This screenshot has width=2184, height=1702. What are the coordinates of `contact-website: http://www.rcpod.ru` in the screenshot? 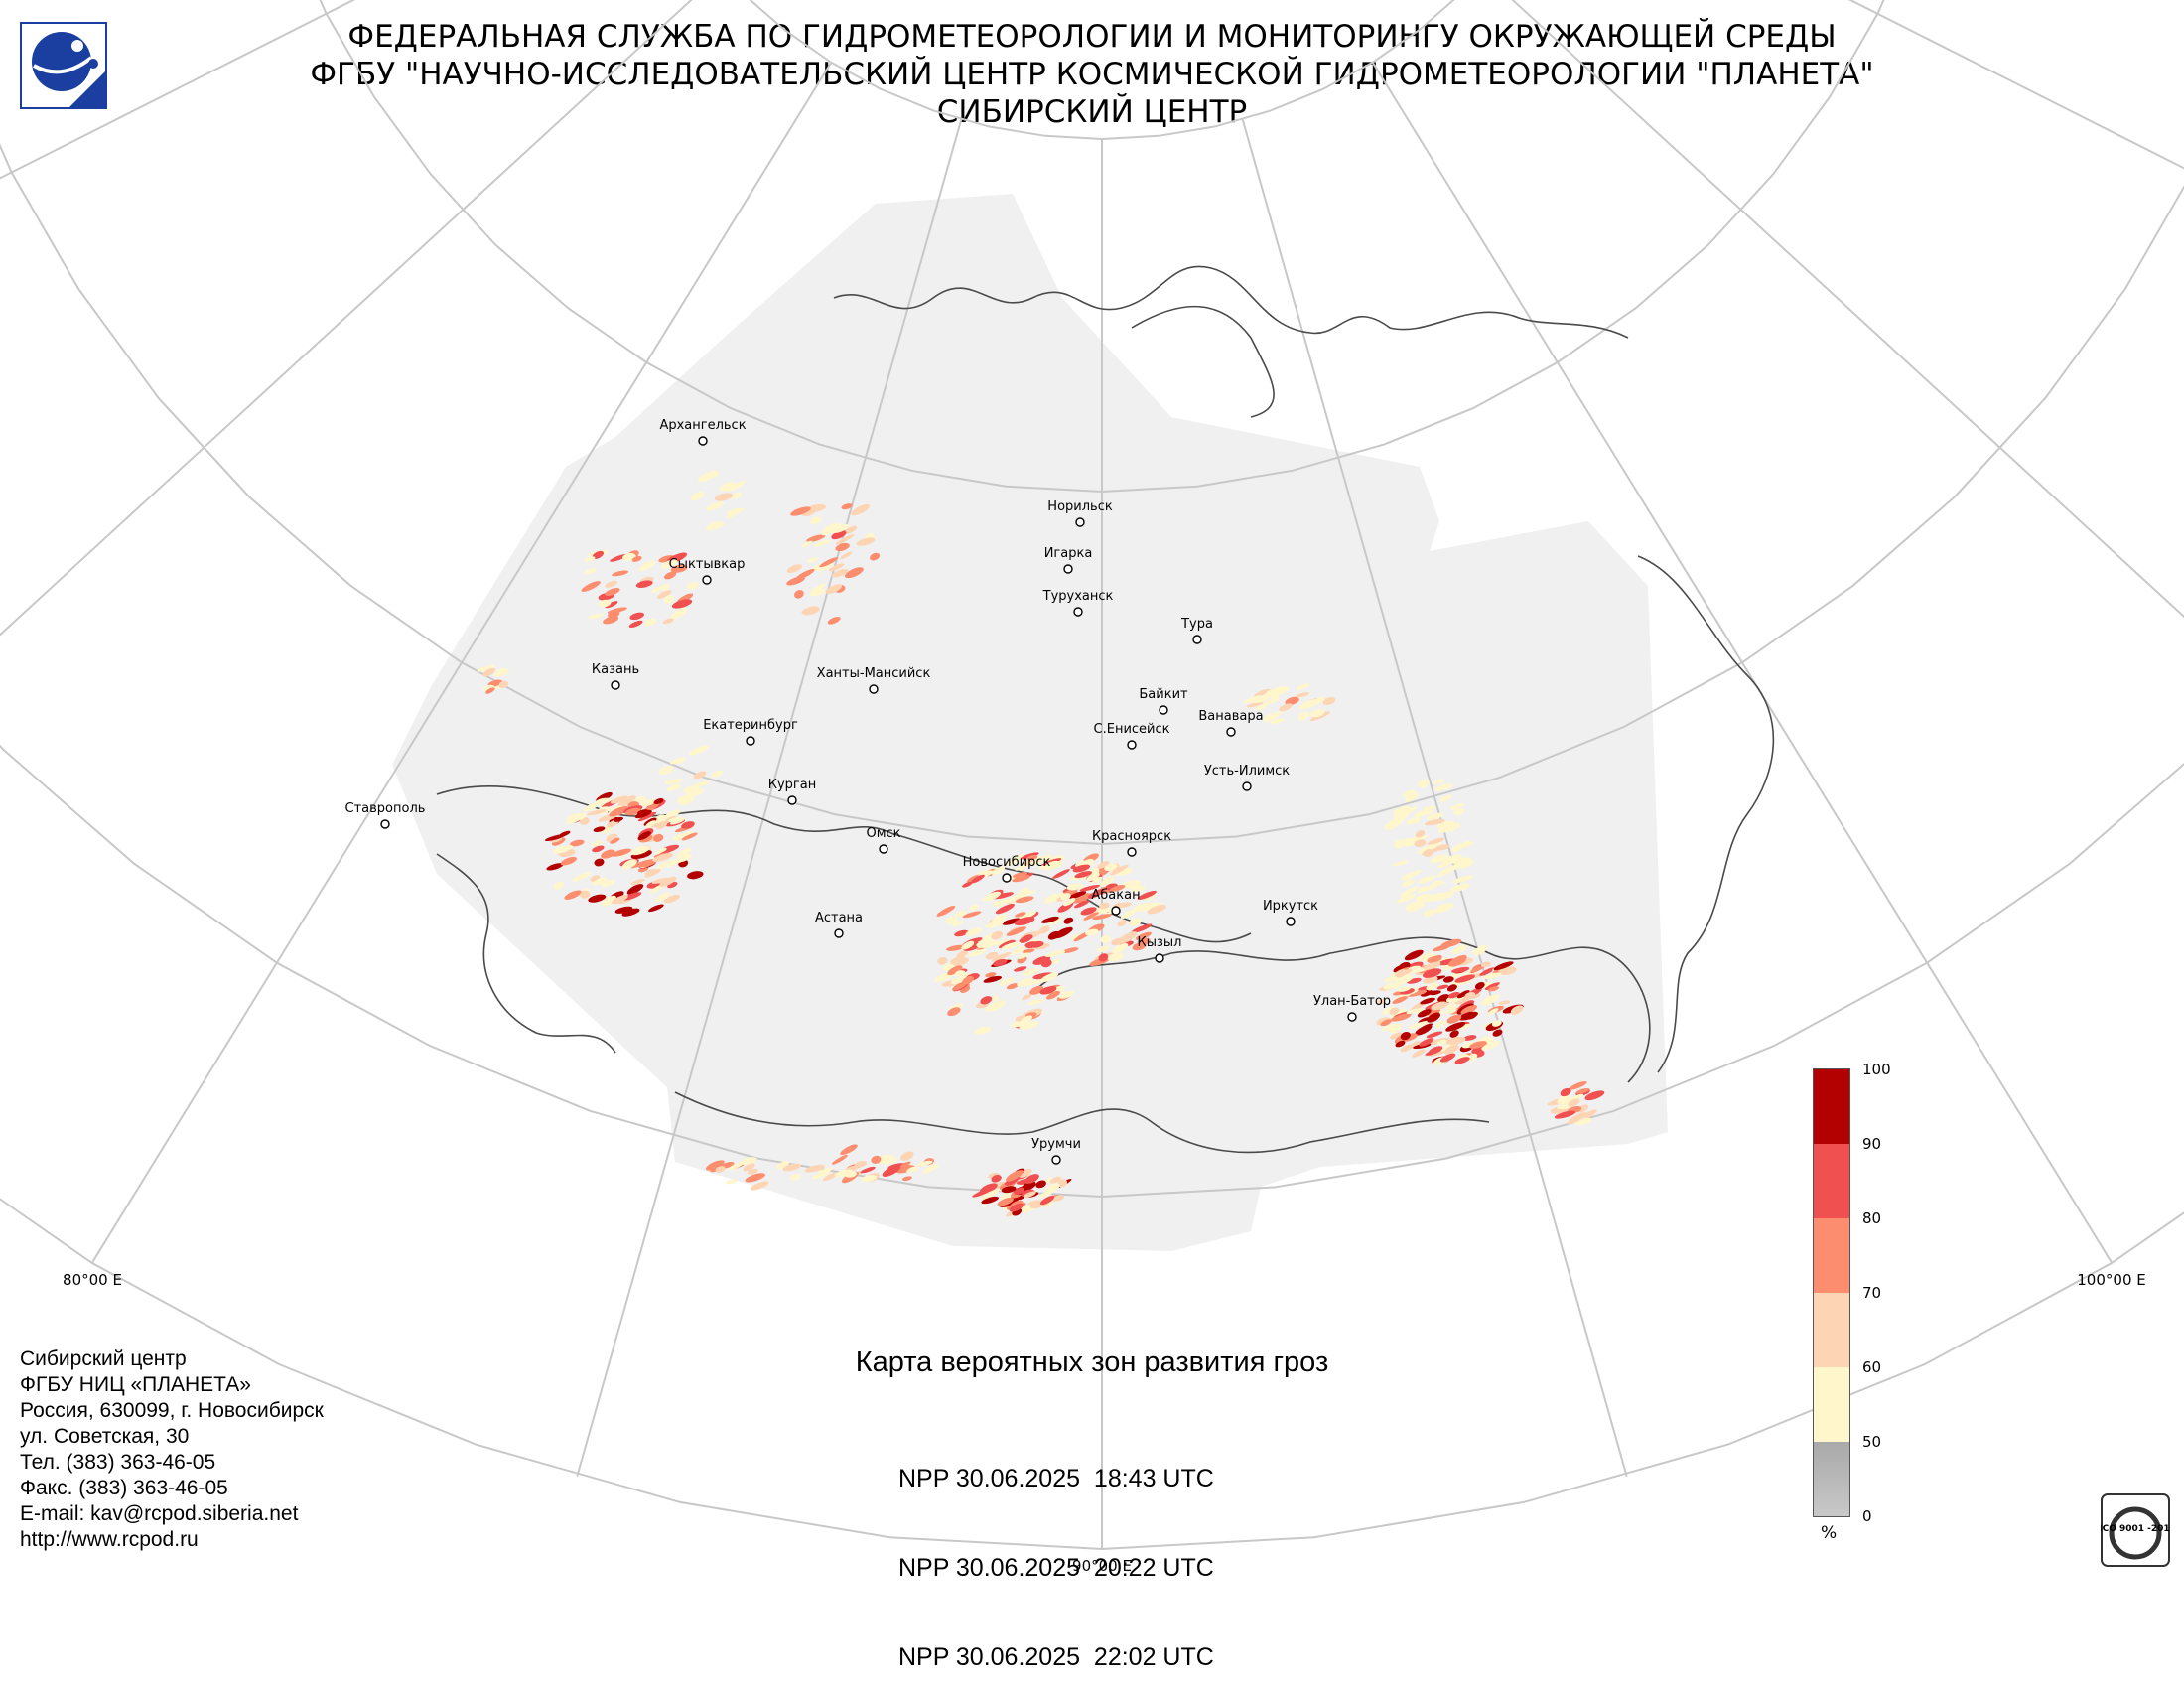 It's located at (109, 1539).